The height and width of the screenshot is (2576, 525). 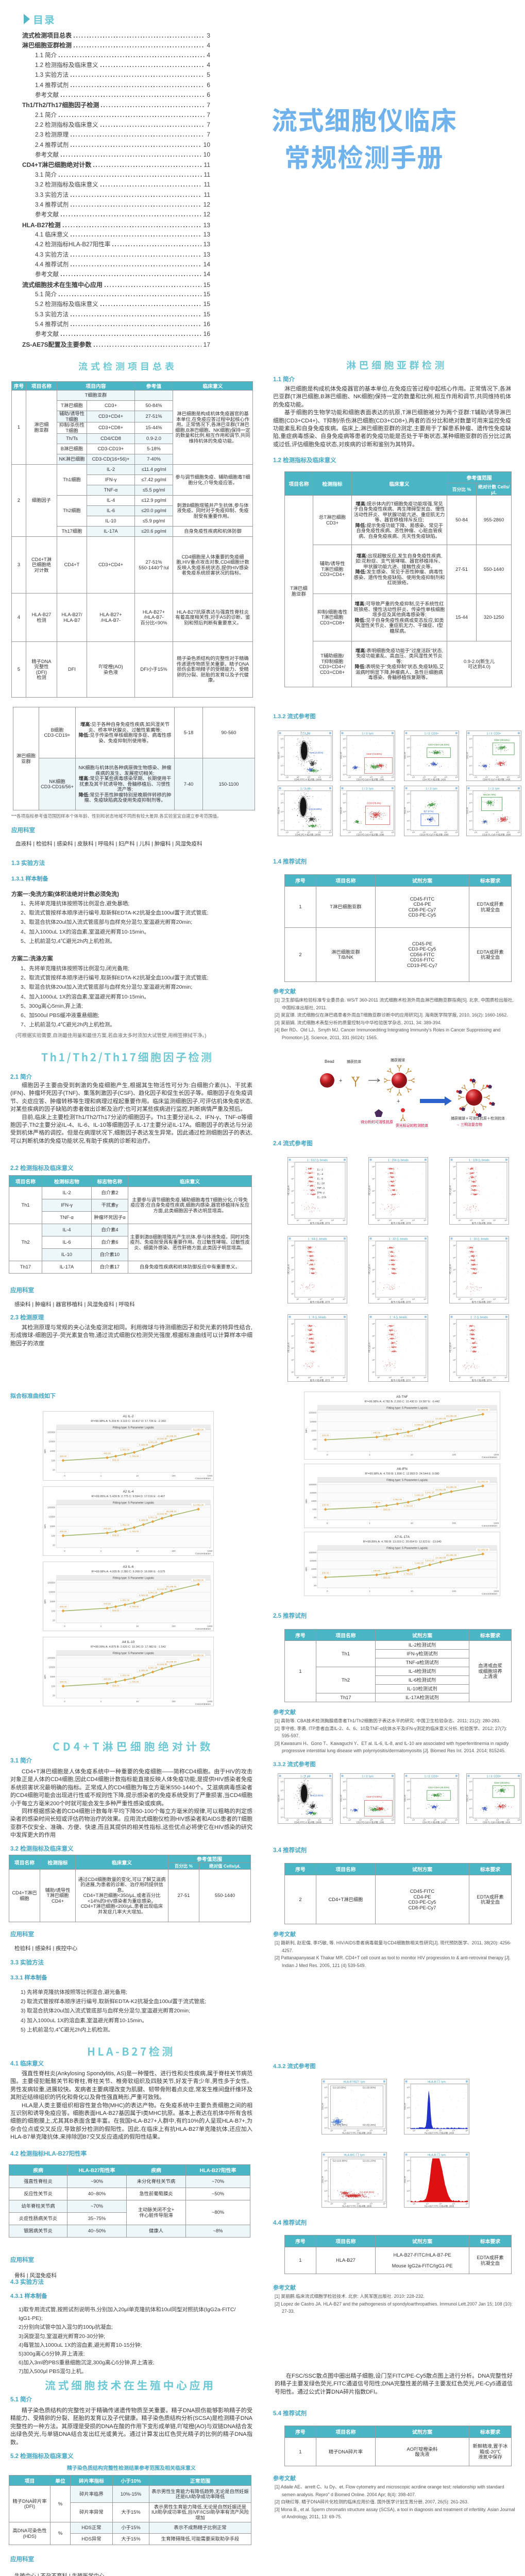 I want to click on svg-text: 1 : 256 (), beads, so click(x=398, y=1160).